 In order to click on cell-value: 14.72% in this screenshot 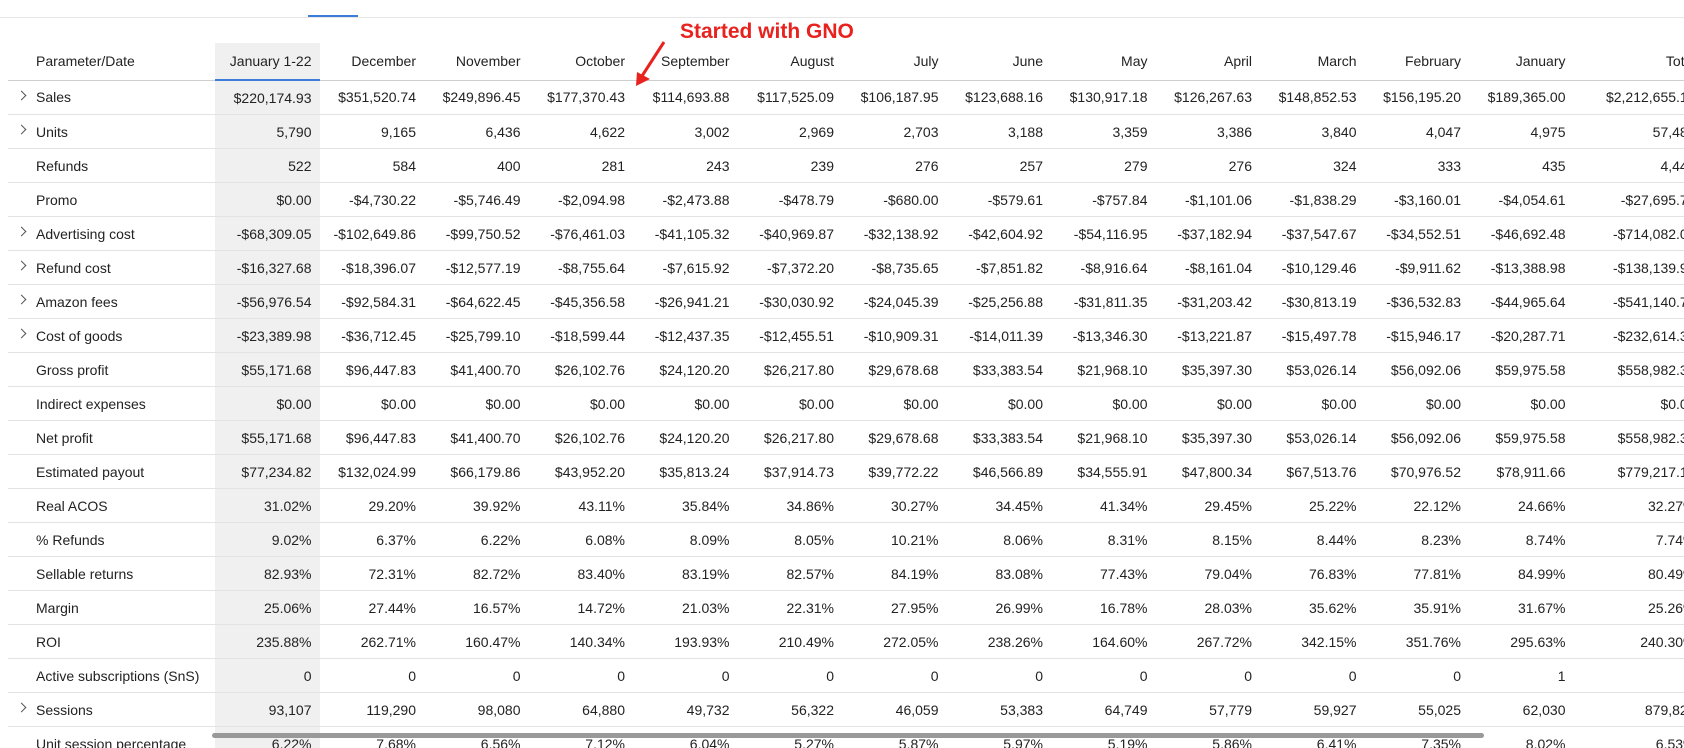, I will do `click(580, 607)`.